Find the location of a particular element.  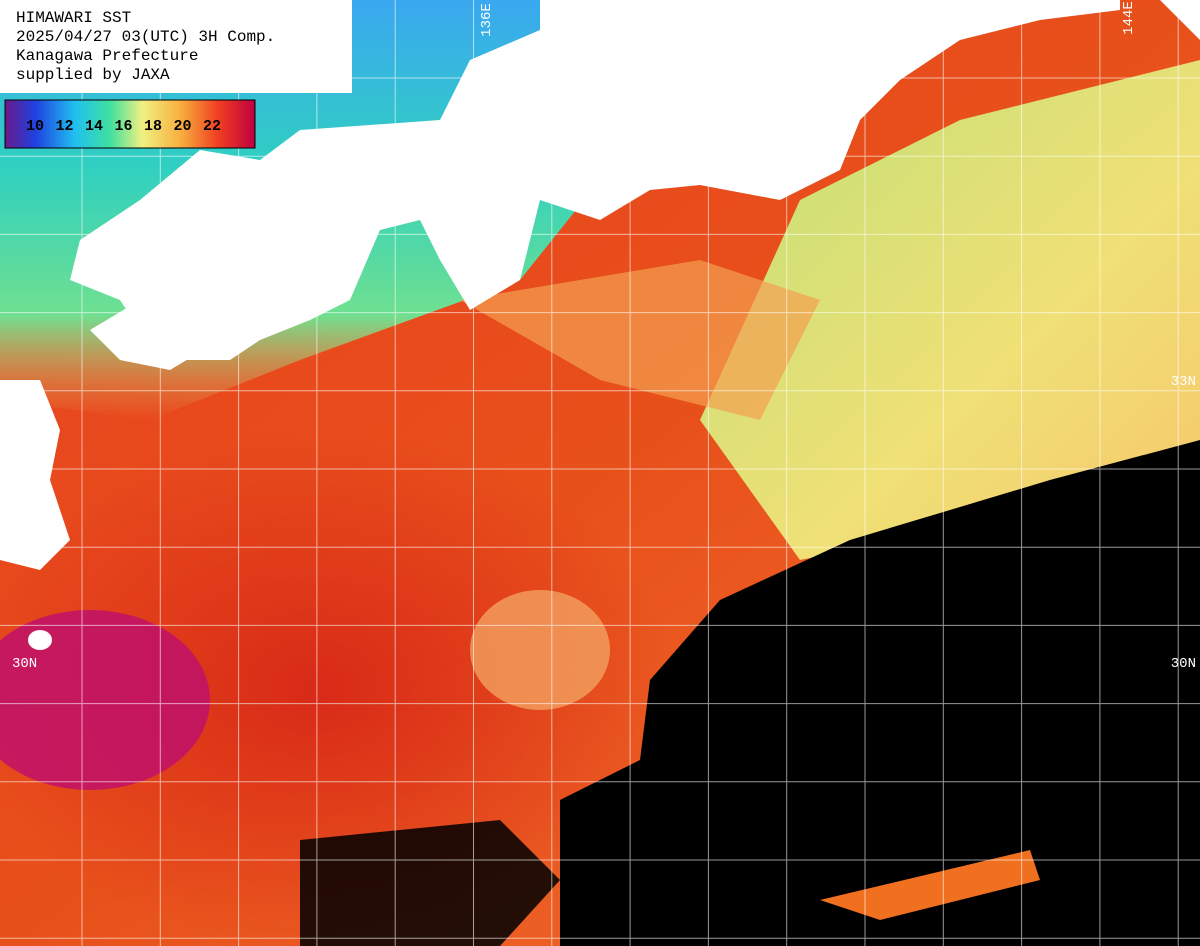

header-line: supplied by JAXA is located at coordinates (93, 75).